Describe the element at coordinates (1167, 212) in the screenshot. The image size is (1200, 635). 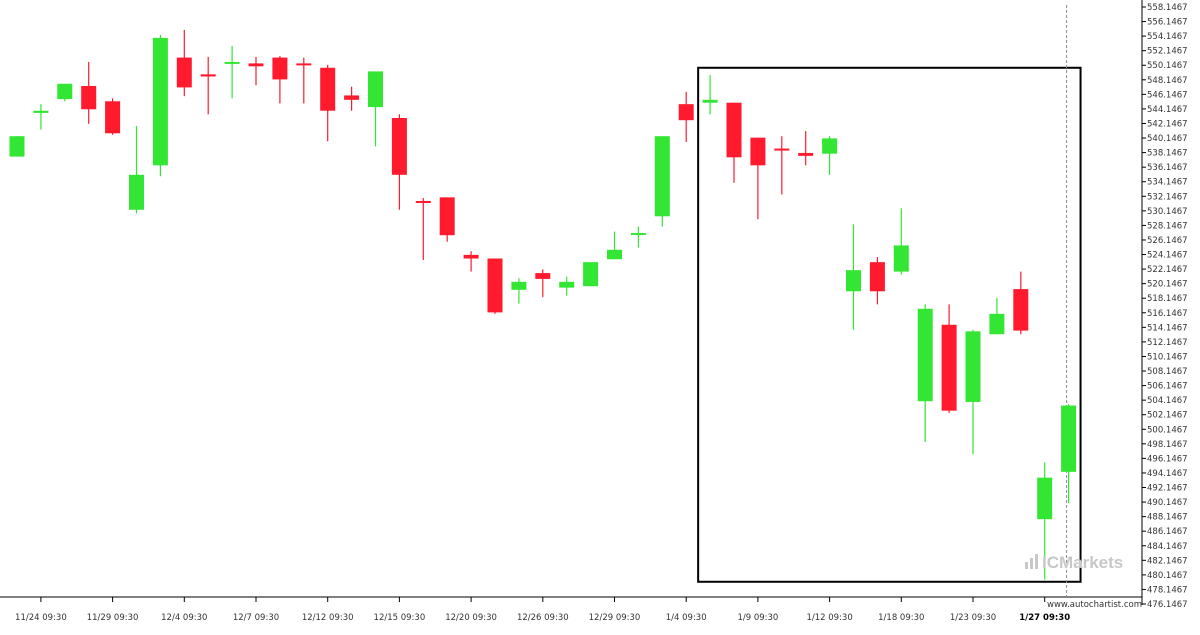
I see `y-tick-label: 530.1467` at that location.